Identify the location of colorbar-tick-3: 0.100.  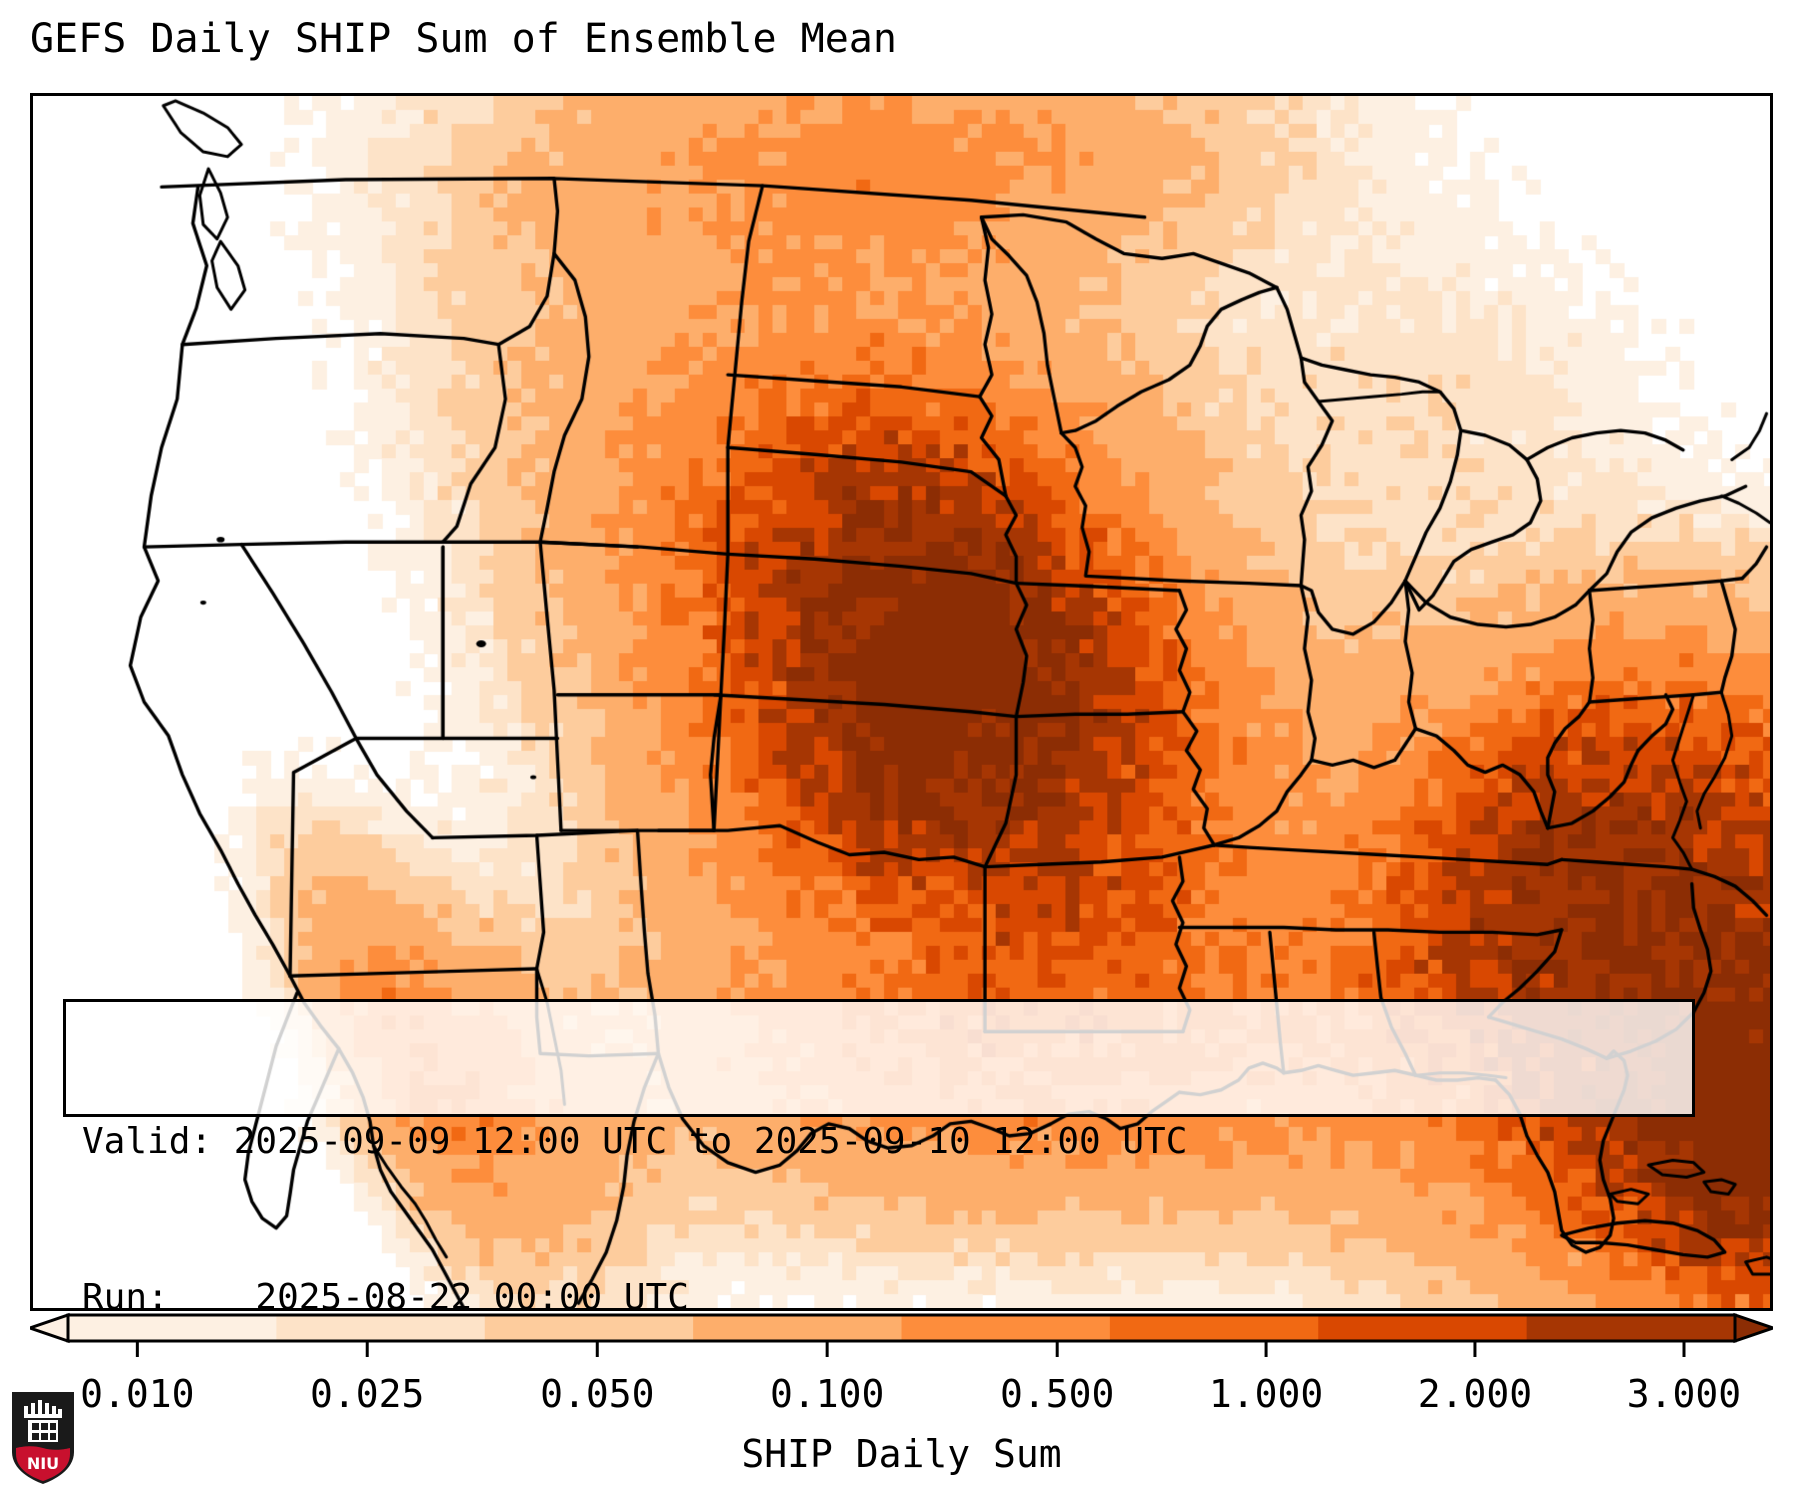
(827, 1394).